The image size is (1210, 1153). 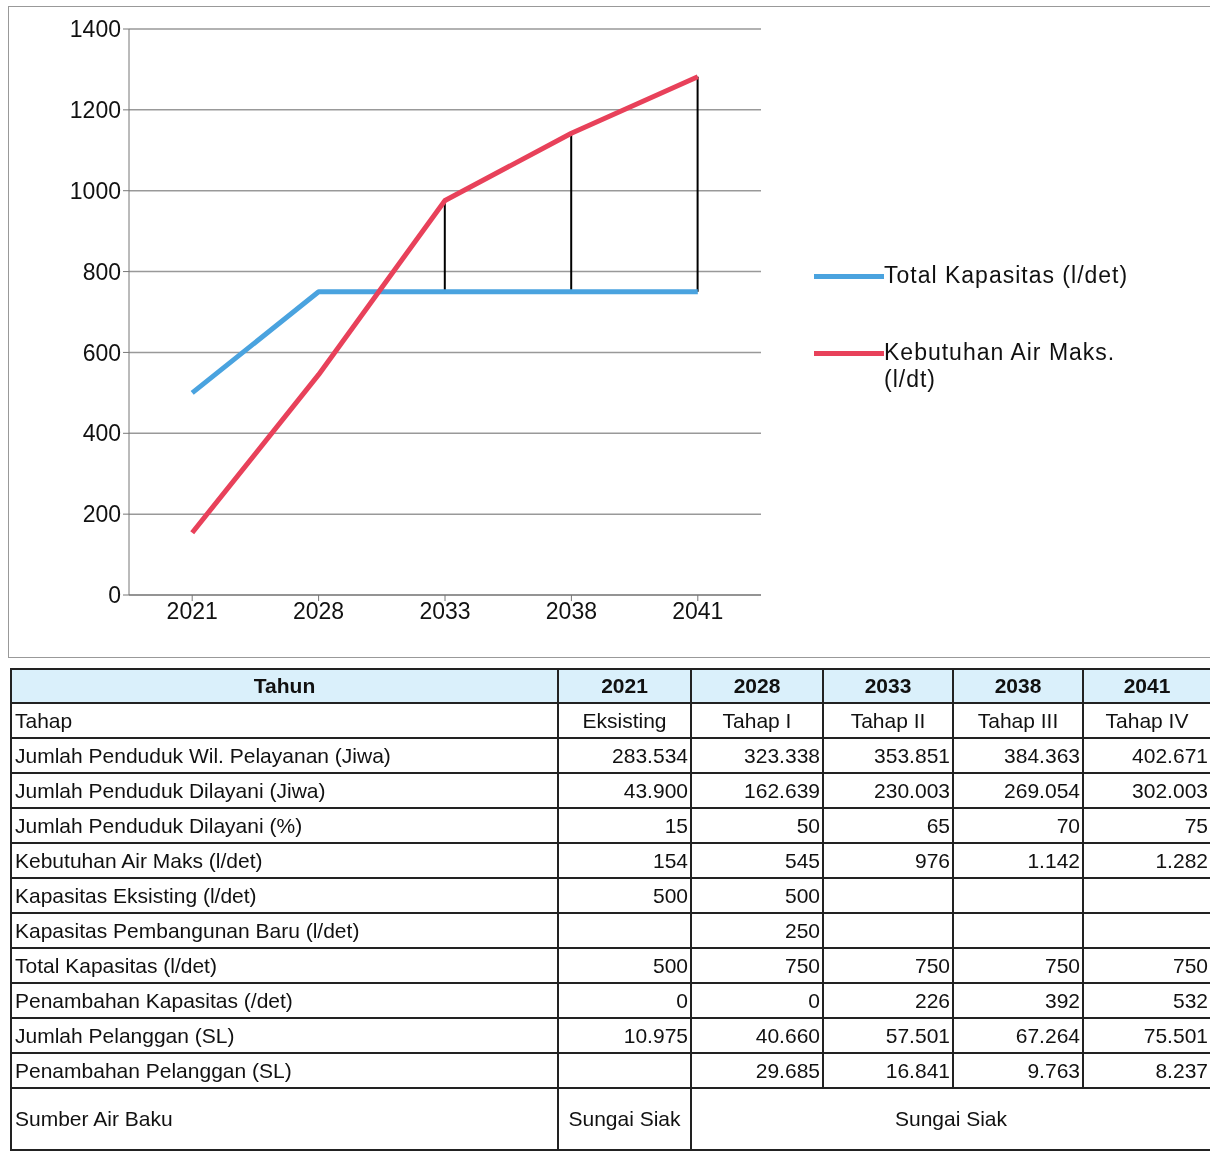 What do you see at coordinates (932, 1000) in the screenshot?
I see `text: 226` at bounding box center [932, 1000].